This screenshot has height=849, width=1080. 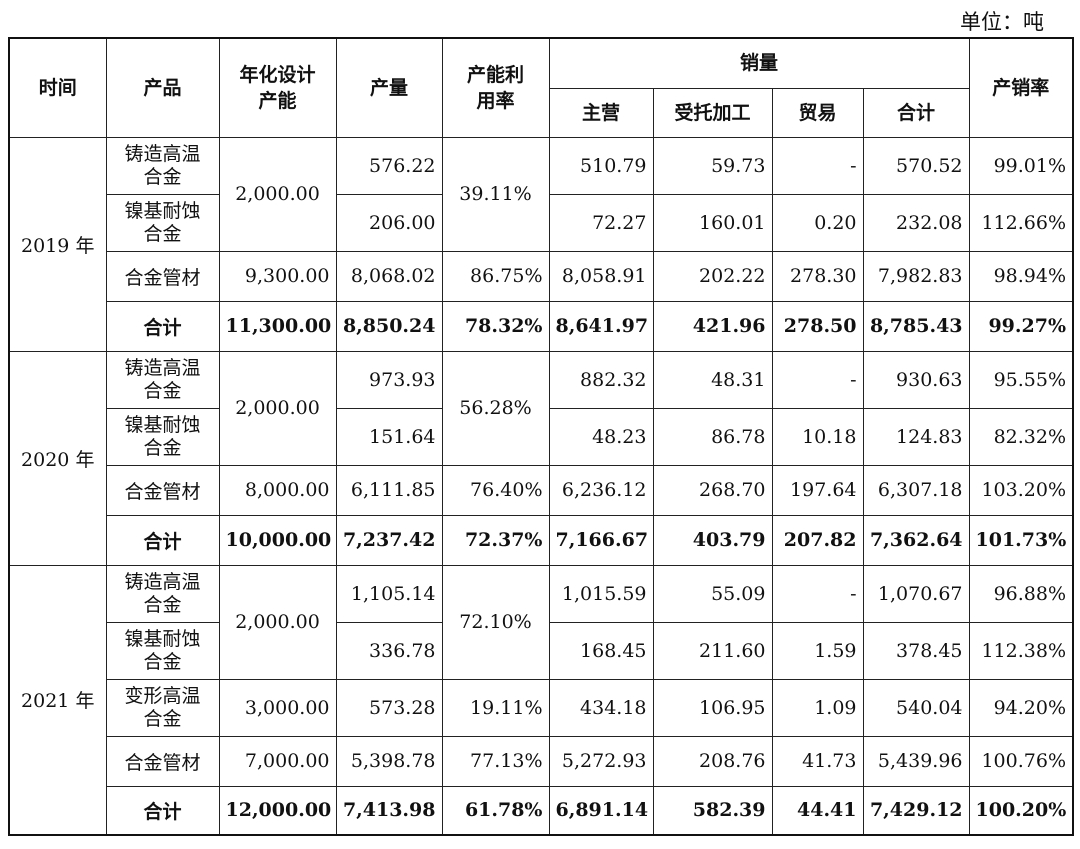 What do you see at coordinates (389, 650) in the screenshot?
I see `output-cell: 336.78` at bounding box center [389, 650].